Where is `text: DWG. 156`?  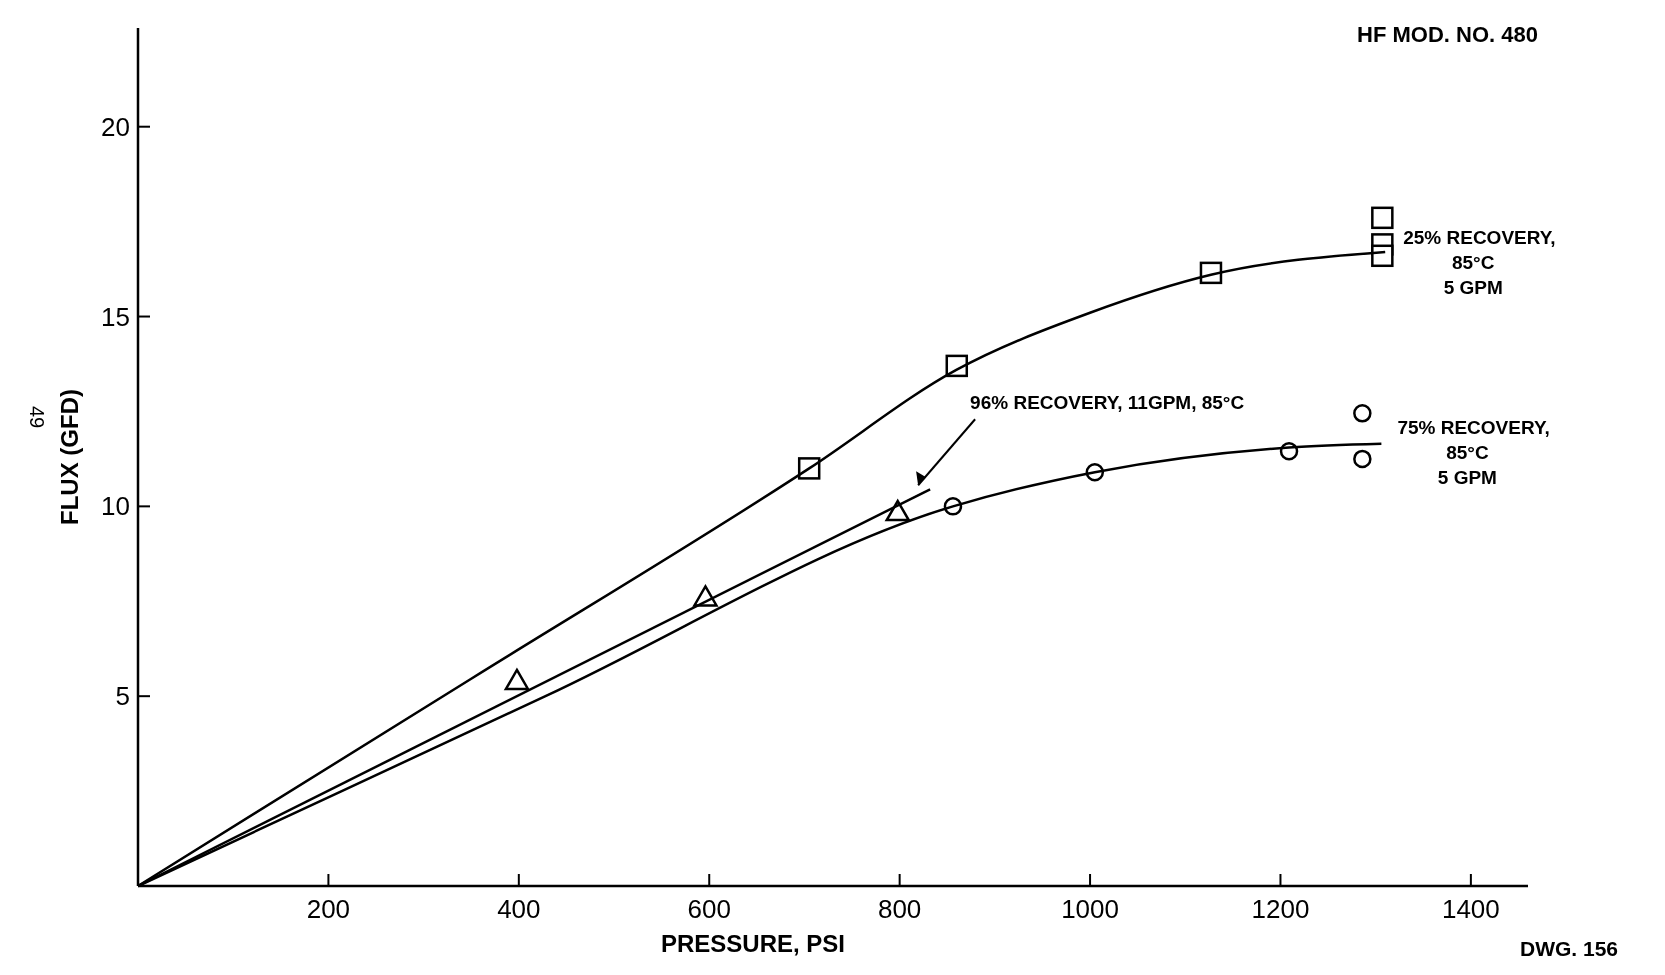 text: DWG. 156 is located at coordinates (1568, 948).